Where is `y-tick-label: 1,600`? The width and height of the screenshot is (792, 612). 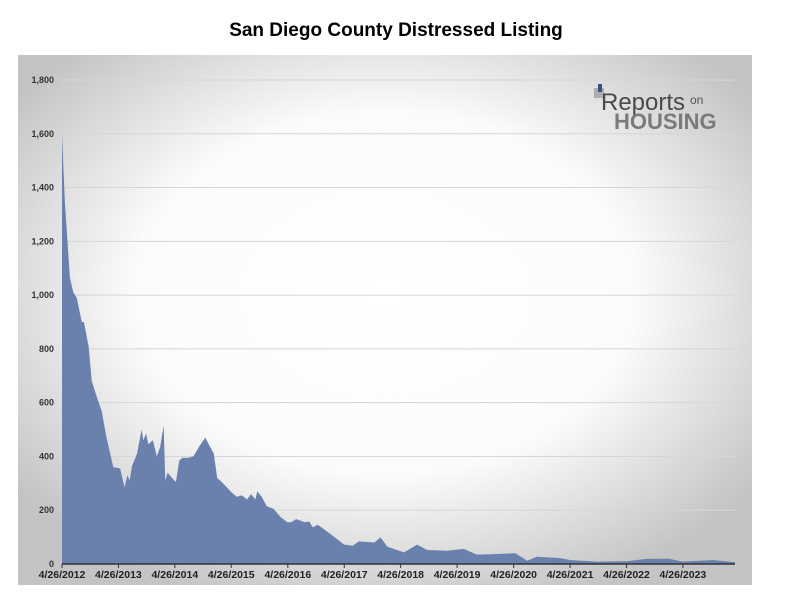 y-tick-label: 1,600 is located at coordinates (42, 134).